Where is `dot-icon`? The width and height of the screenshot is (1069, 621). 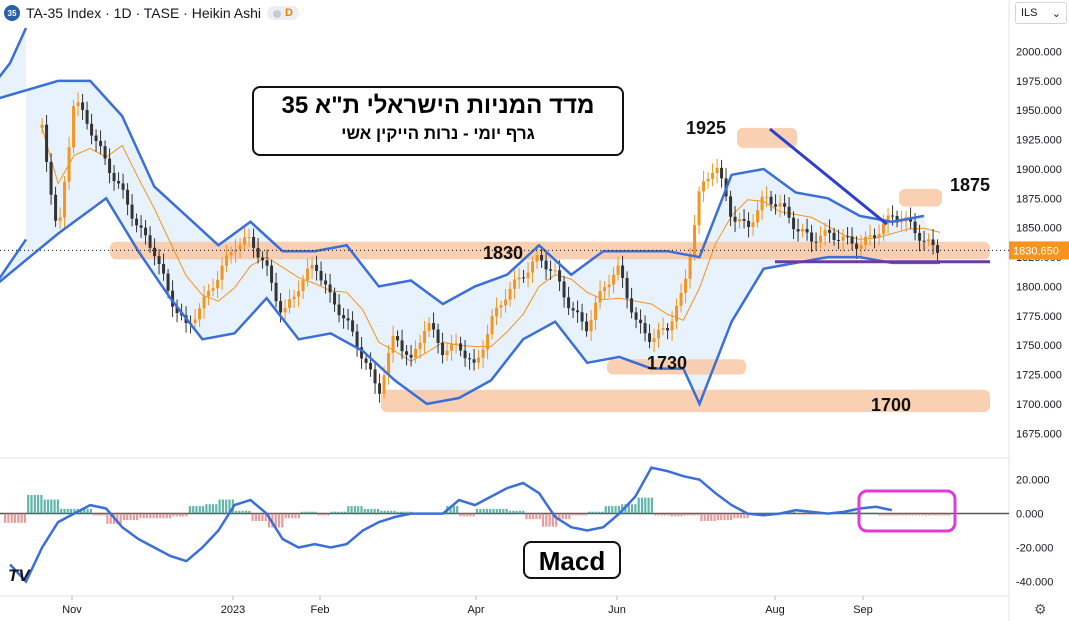
dot-icon is located at coordinates (276, 14).